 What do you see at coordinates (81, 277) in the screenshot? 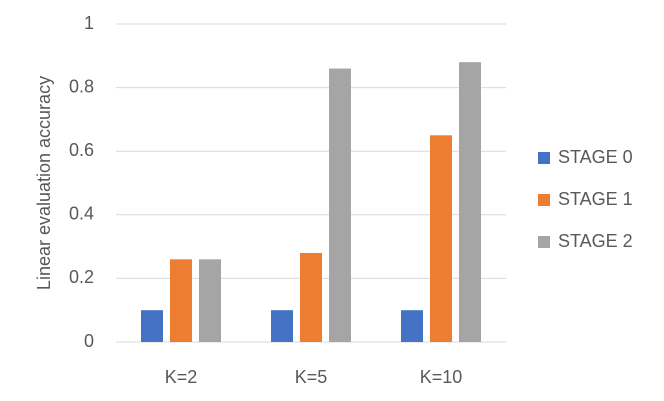
I see `y-tick-label: 0.2` at bounding box center [81, 277].